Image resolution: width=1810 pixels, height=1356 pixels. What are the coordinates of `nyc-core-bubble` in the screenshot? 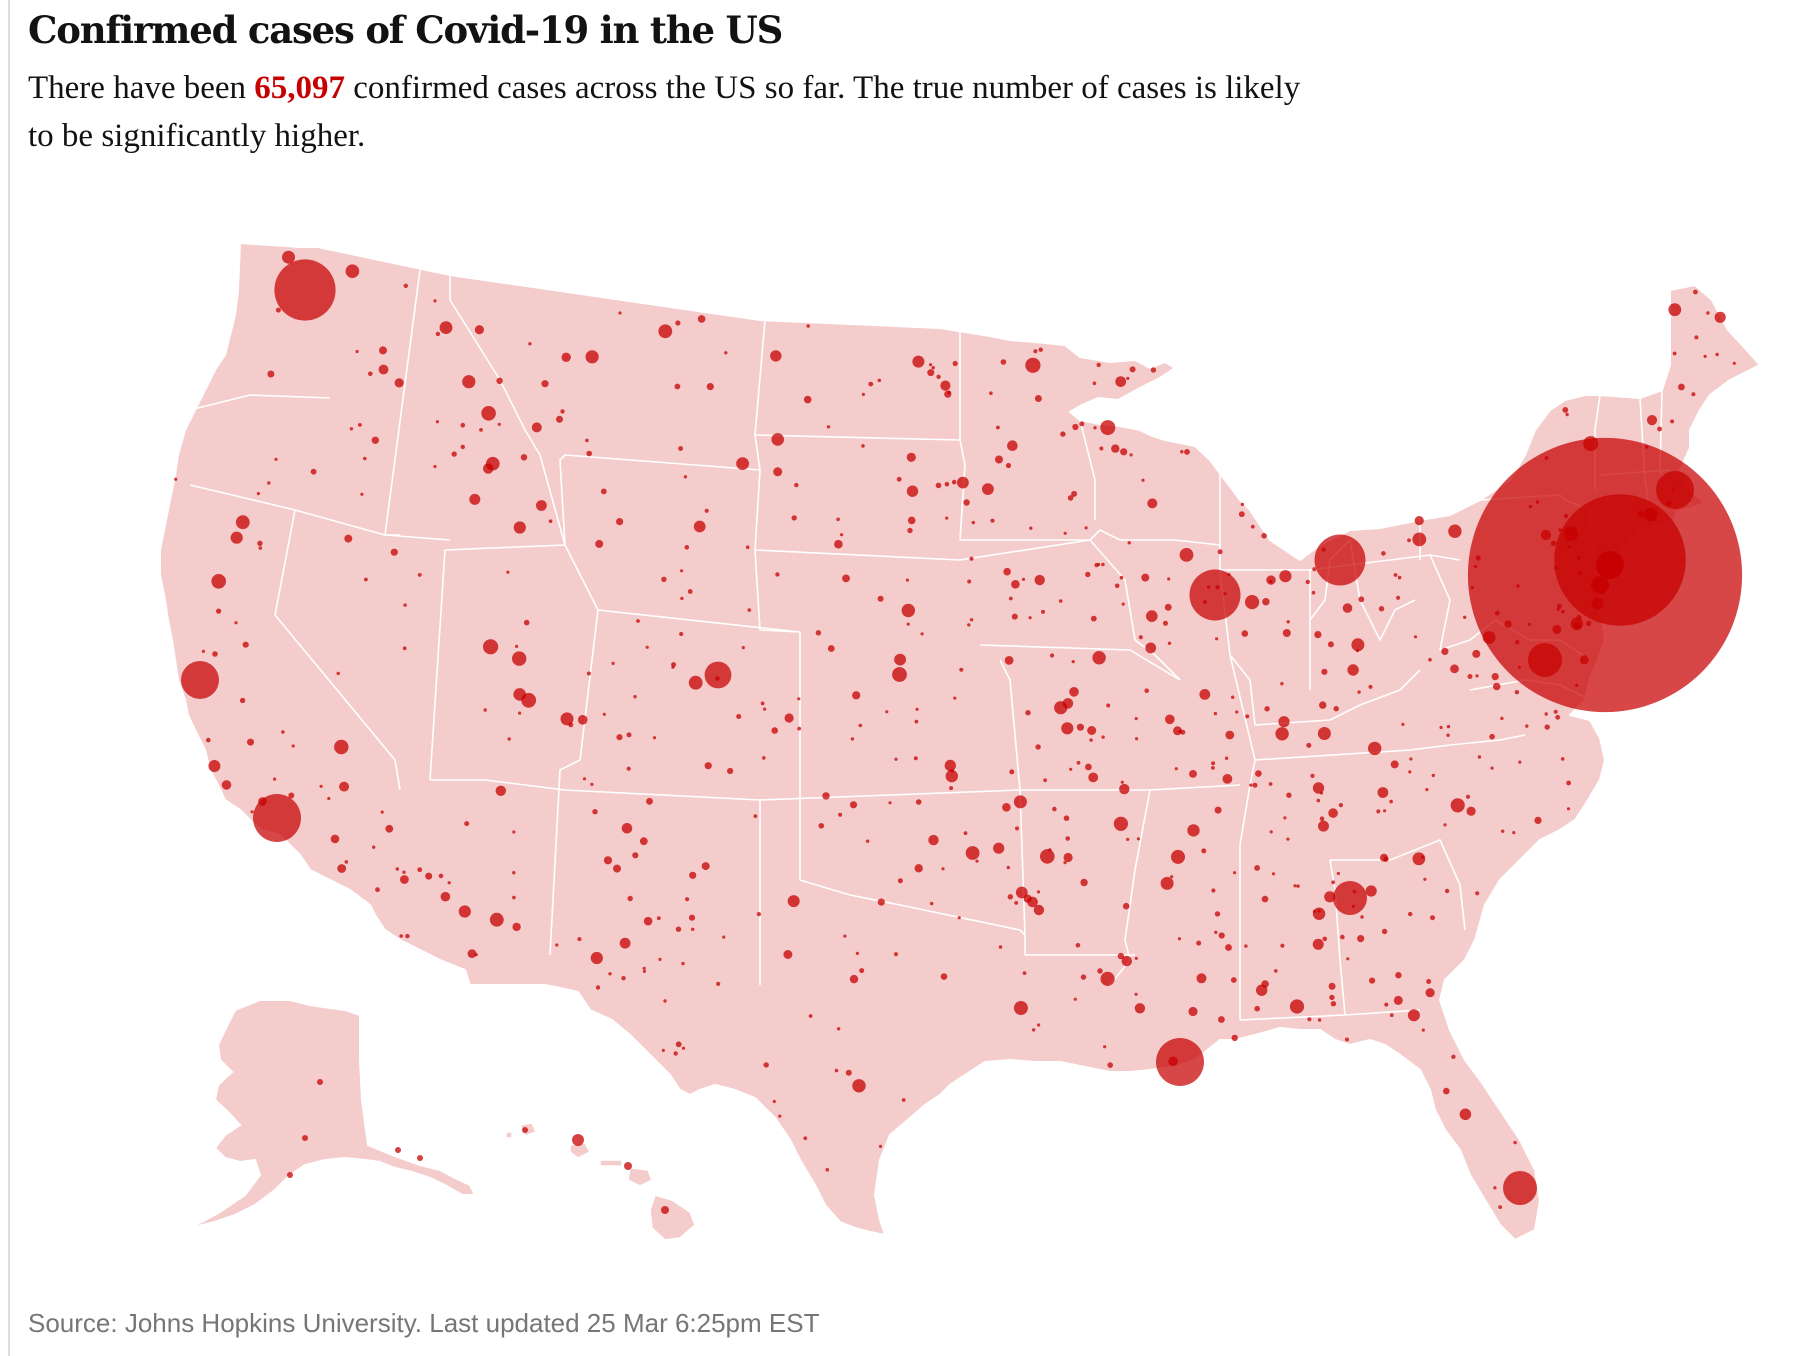 It's located at (1600, 585).